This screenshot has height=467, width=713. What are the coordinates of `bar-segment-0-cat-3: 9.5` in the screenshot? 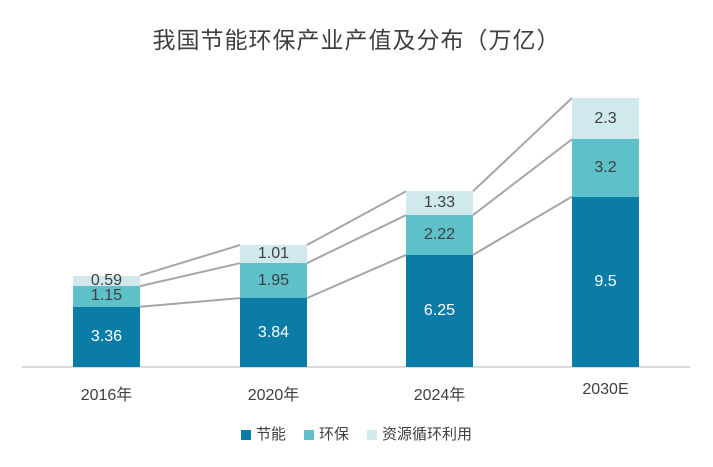 It's located at (605, 281).